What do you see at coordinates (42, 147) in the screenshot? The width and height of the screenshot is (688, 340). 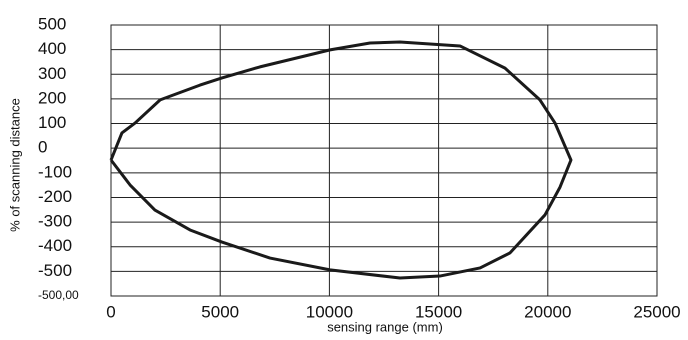 I see `y-tick-label: 0` at bounding box center [42, 147].